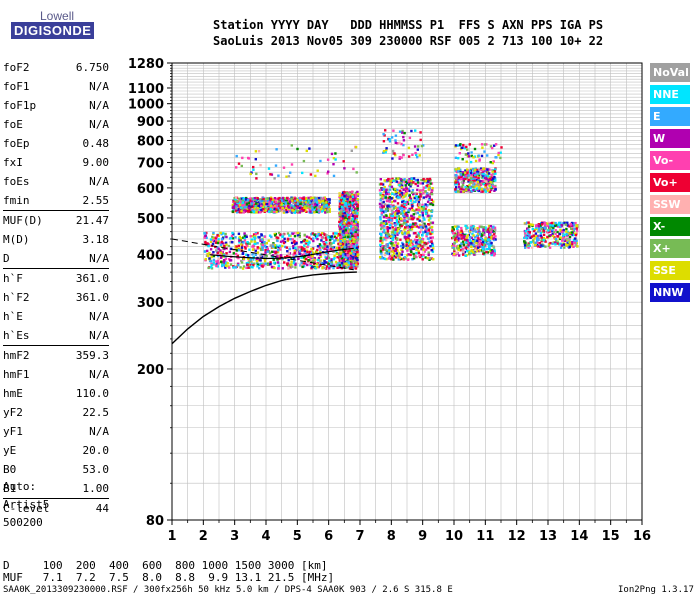 Image resolution: width=700 pixels, height=600 pixels. Describe the element at coordinates (16, 374) in the screenshot. I see `param-label: hmF1` at that location.